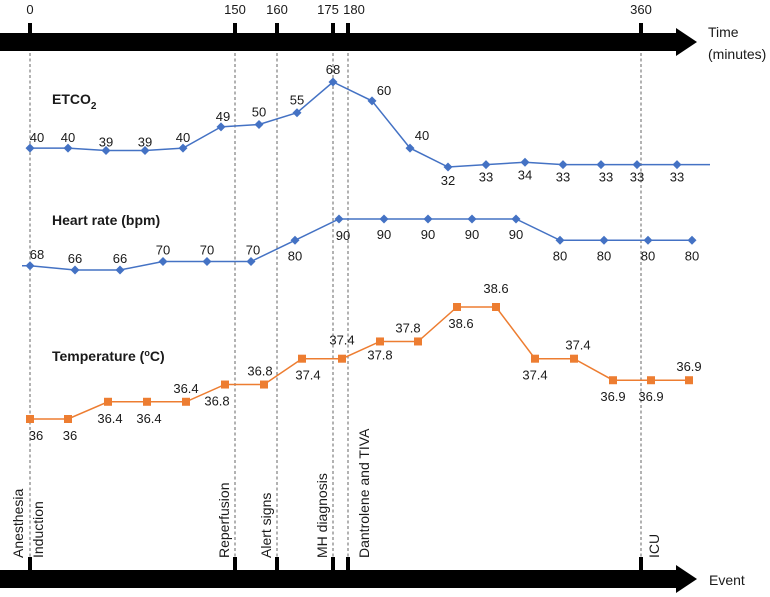 The image size is (770, 597). What do you see at coordinates (428, 234) in the screenshot?
I see `series-1-value-label-9: 90` at bounding box center [428, 234].